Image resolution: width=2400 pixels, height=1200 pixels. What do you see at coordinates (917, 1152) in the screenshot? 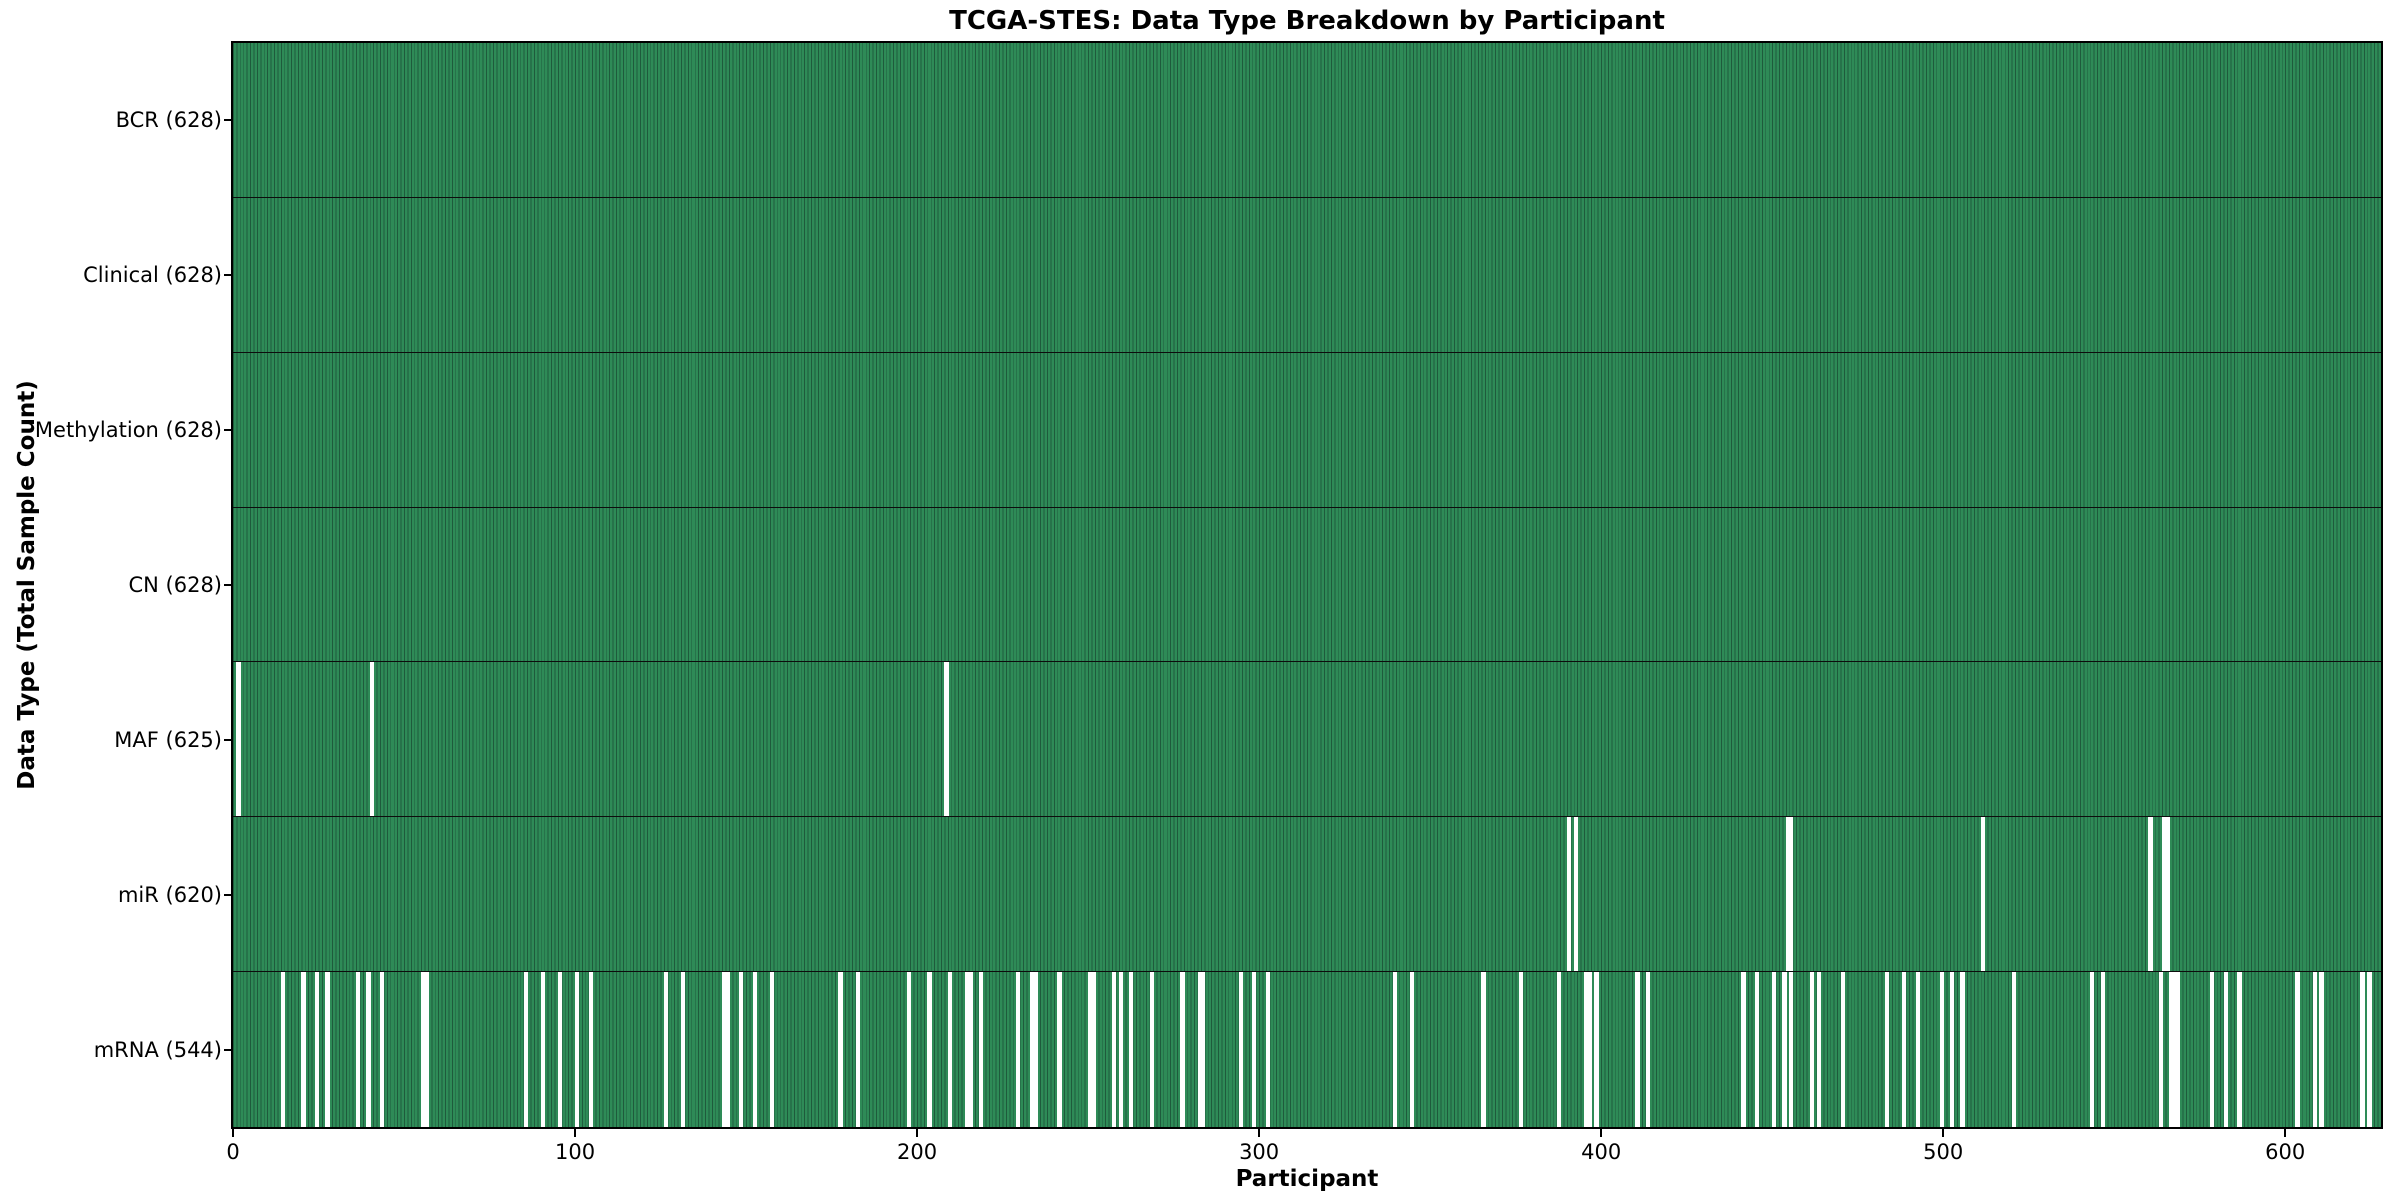
I see `x-tick-label-200: 200` at bounding box center [917, 1152].